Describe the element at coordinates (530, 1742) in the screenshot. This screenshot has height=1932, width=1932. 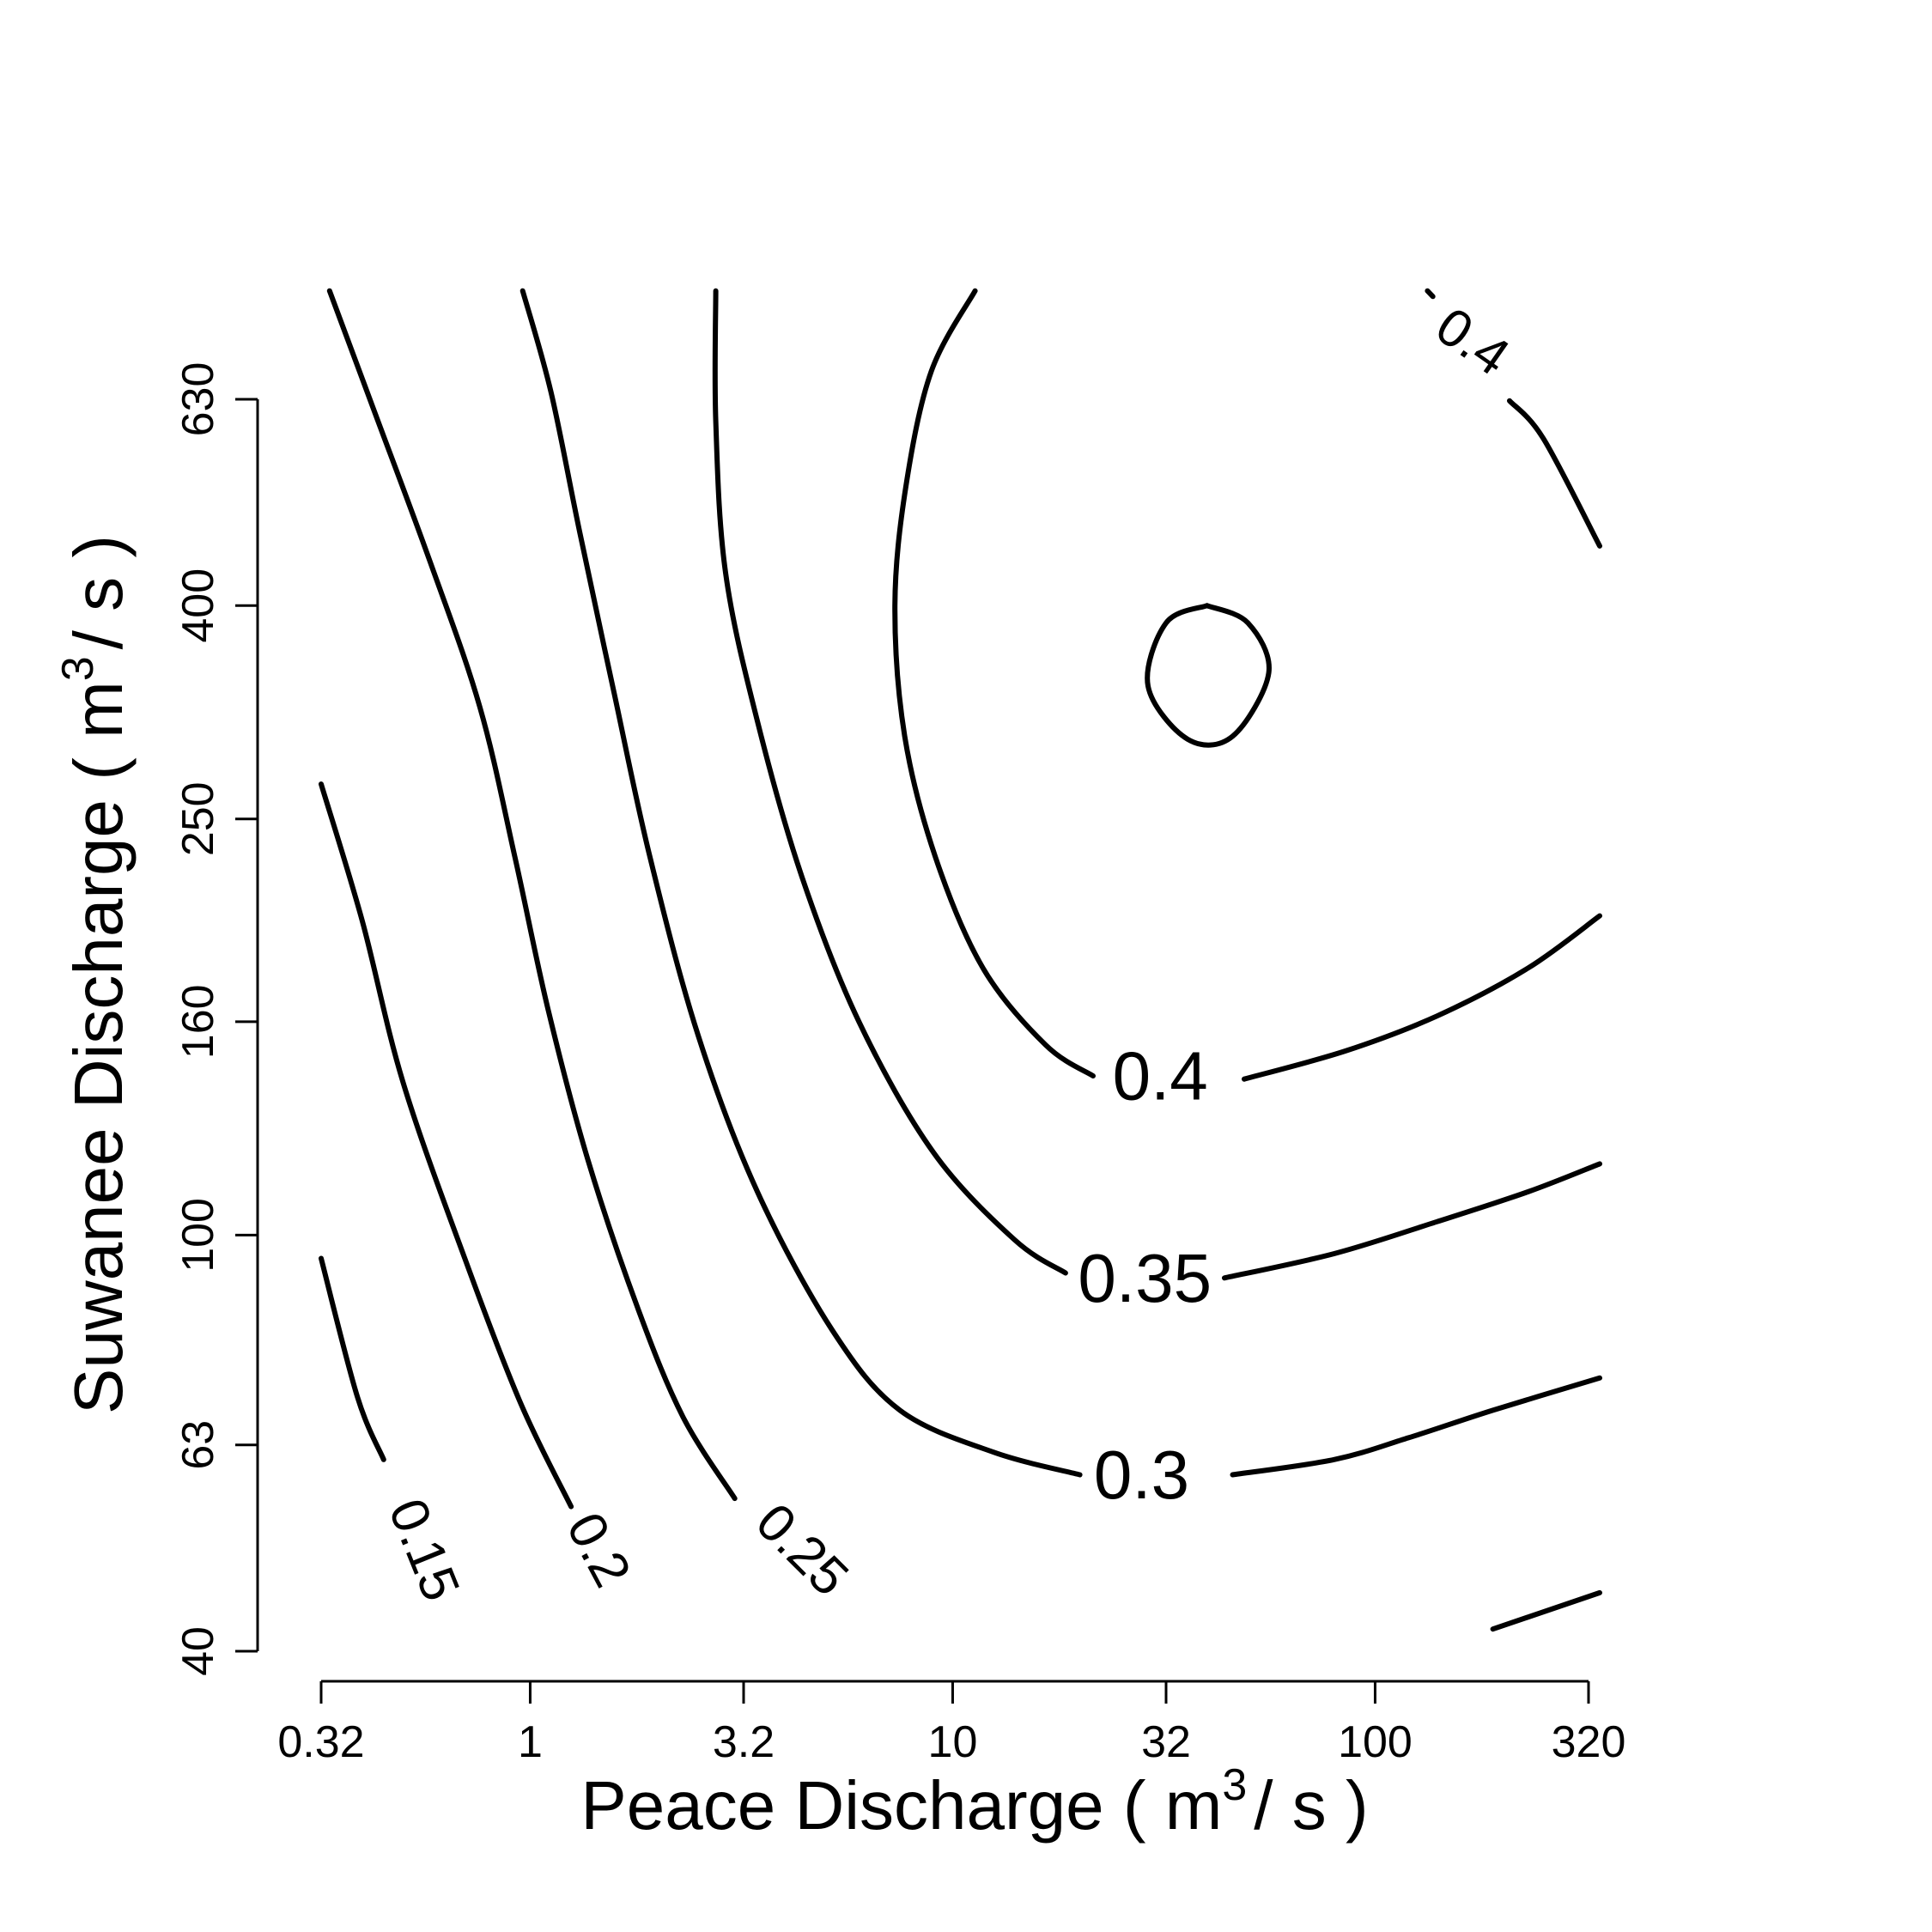
I see `x-tick-label: 1` at that location.